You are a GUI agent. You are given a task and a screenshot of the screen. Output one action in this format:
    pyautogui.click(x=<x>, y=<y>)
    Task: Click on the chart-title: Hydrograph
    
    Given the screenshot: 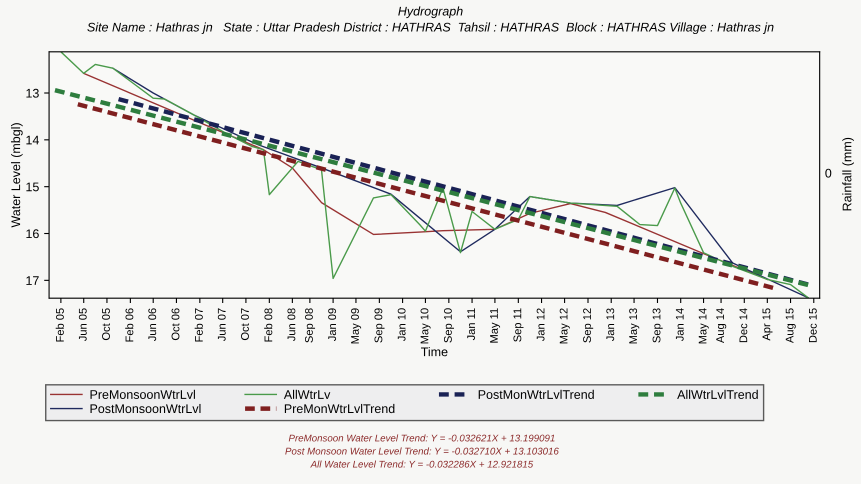 What is the action you would take?
    pyautogui.click(x=430, y=12)
    